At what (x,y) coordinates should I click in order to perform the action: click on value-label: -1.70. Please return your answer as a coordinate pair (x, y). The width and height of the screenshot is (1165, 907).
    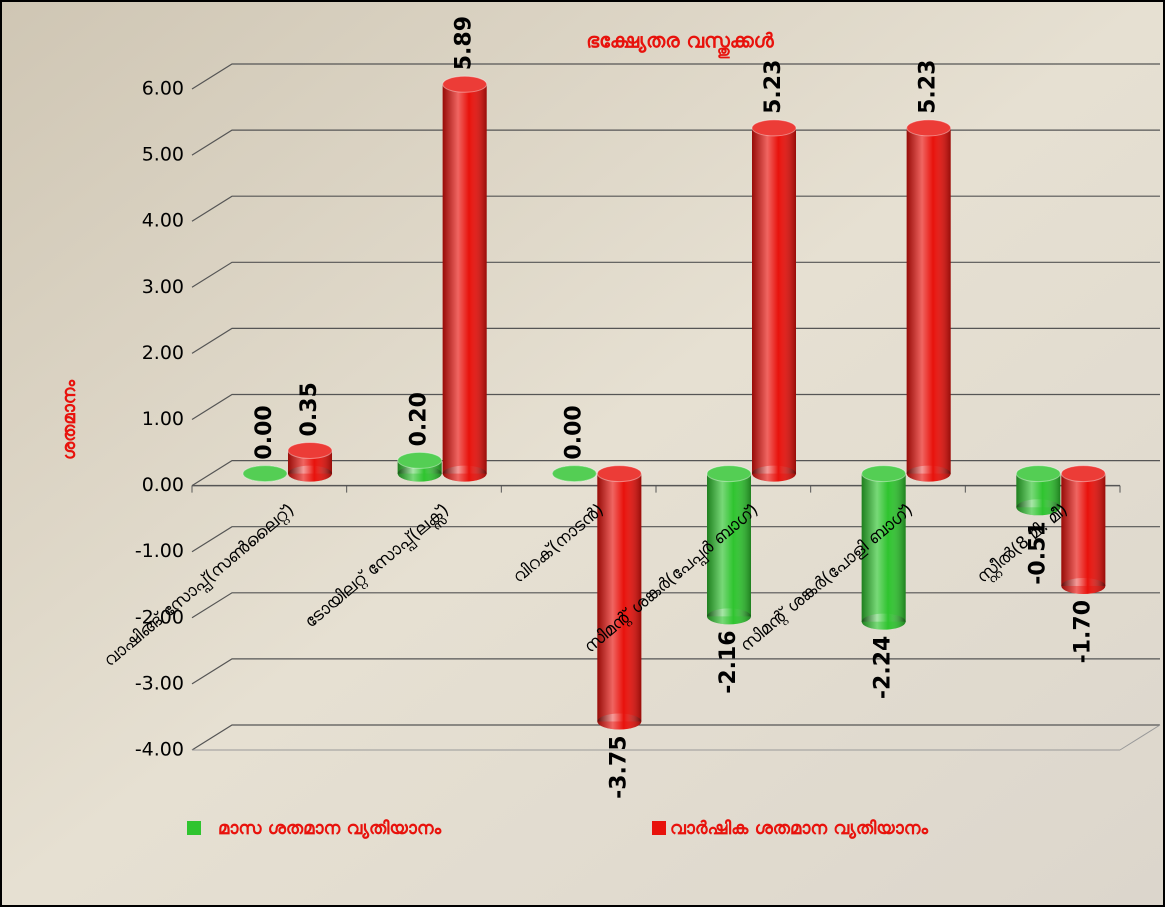
    Looking at the image, I should click on (1082, 631).